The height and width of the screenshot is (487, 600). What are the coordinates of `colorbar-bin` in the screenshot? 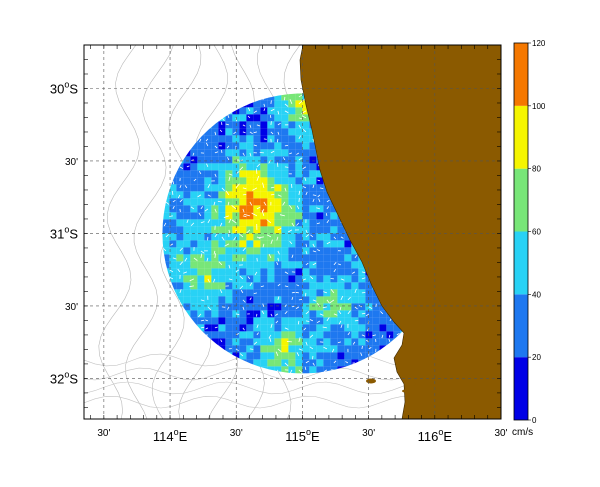 It's located at (521, 74).